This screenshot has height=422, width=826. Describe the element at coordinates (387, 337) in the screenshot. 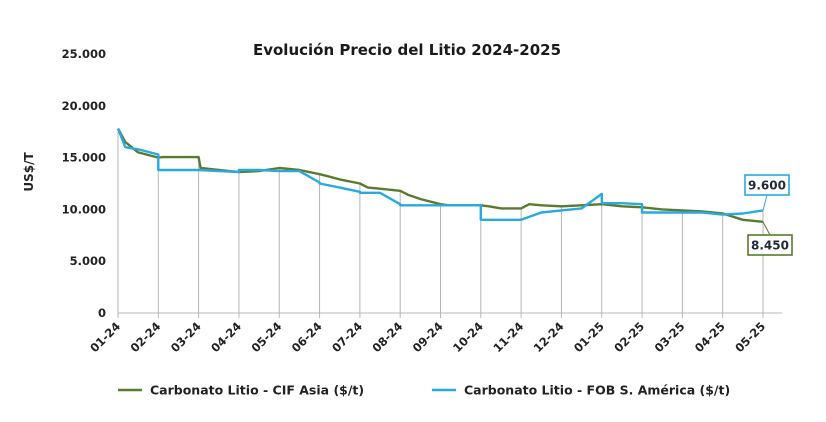

I see `x-tick-label: 08-24` at that location.